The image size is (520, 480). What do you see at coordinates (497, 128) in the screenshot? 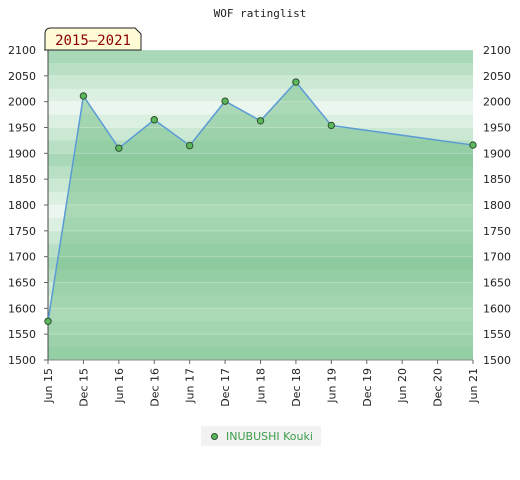
I see `y-tick-label-right: 1950` at bounding box center [497, 128].